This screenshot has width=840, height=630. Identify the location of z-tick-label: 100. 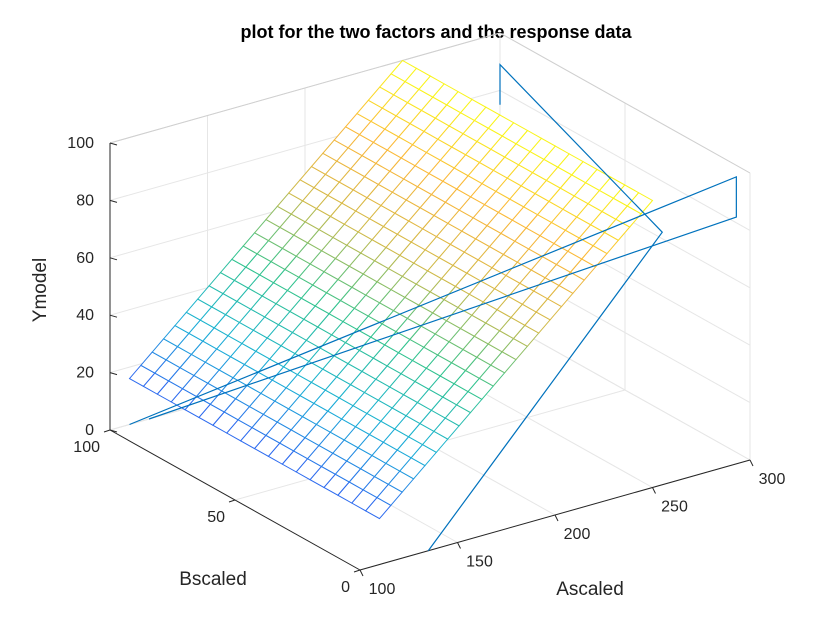
(80, 143).